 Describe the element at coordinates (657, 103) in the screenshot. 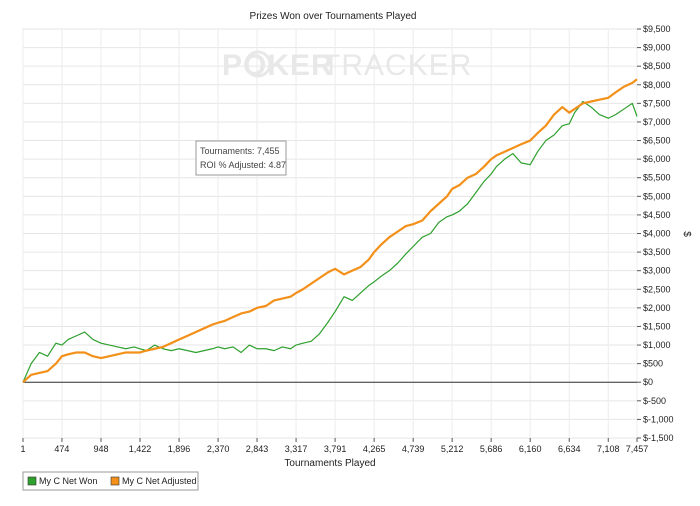

I see `y-tick-label: $7,500` at that location.